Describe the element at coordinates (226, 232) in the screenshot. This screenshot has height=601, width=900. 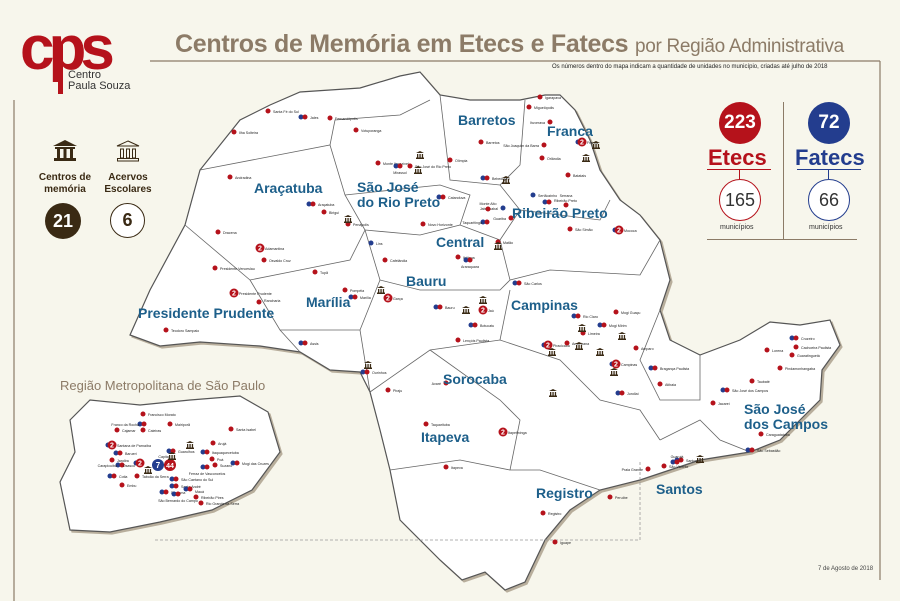
I see `city-9: Dracena` at that location.